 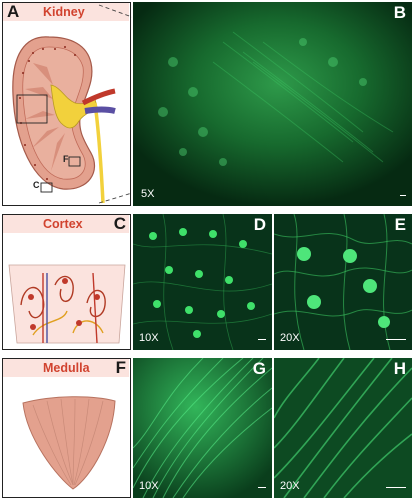 I want to click on panel-f-medulla-illustration: Medulla F, so click(x=66, y=428).